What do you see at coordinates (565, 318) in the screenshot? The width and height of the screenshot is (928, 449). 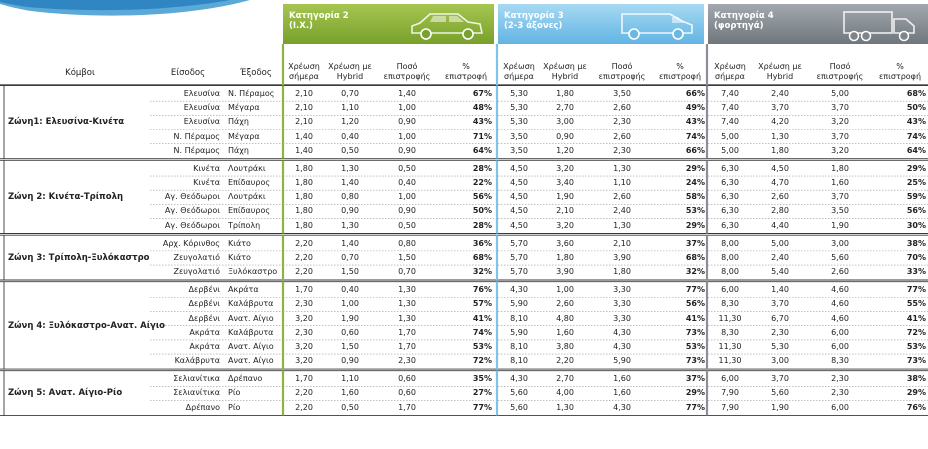 I see `value-cell: 4,80` at bounding box center [565, 318].